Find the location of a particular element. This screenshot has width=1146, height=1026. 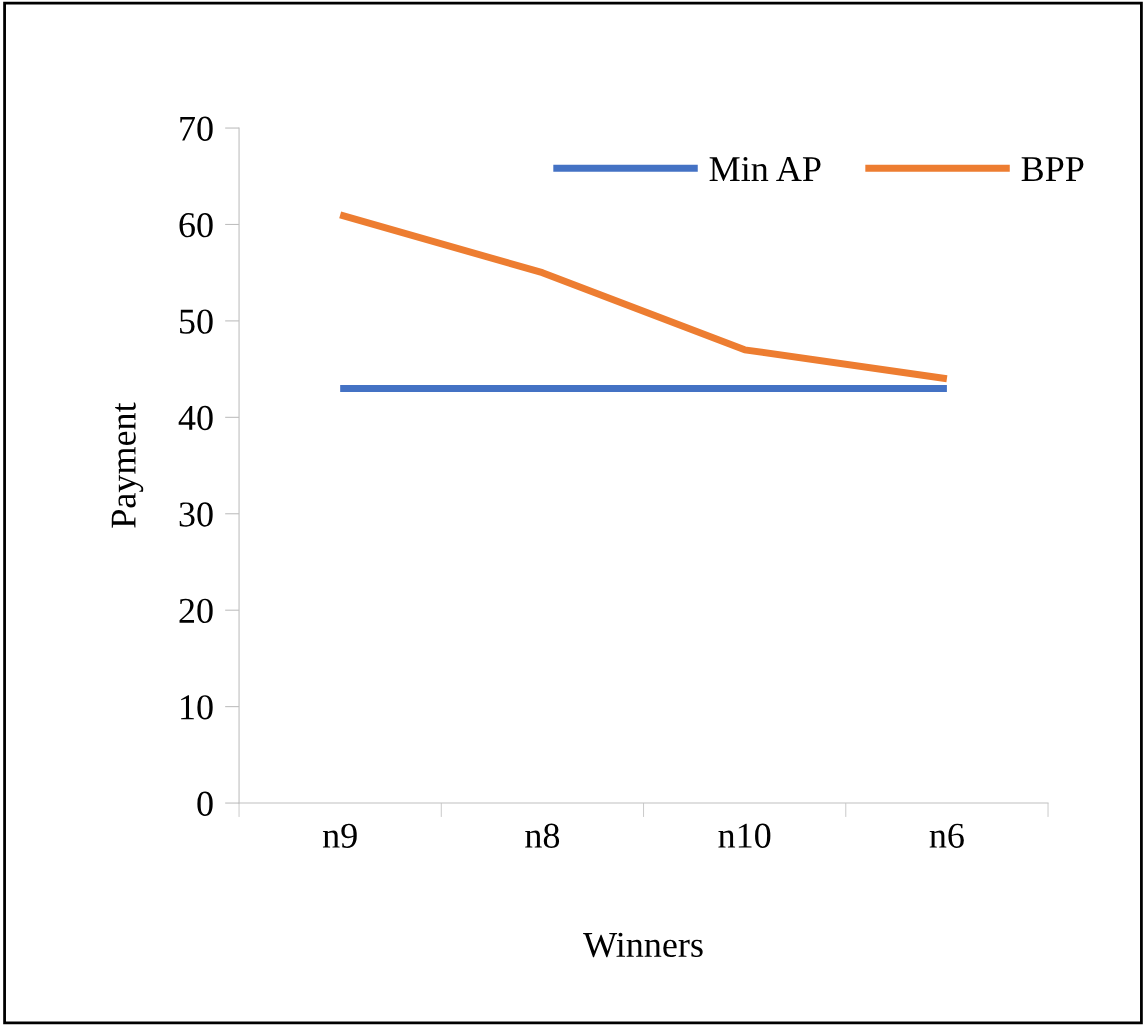

y-axis-title: Payment is located at coordinates (127, 465).